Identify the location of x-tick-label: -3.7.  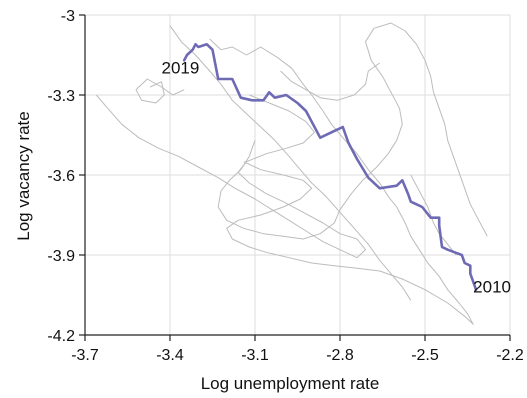
(85, 355).